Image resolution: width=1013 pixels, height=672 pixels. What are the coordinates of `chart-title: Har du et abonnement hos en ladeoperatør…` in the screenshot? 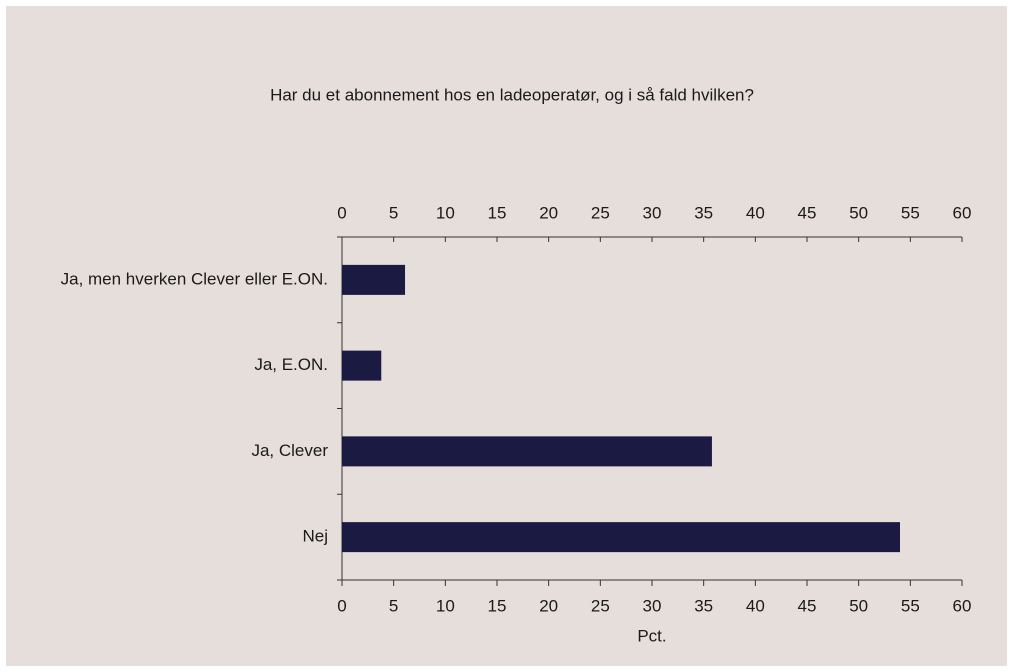 It's located at (512, 94).